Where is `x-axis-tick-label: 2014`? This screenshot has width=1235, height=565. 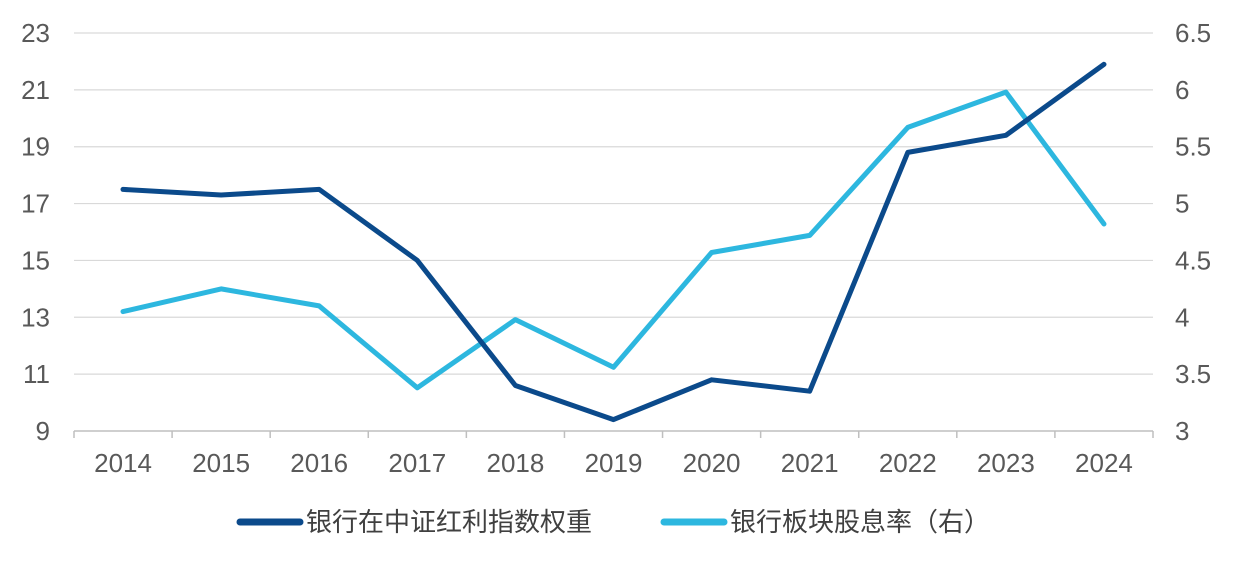
x-axis-tick-label: 2014 is located at coordinates (123, 463).